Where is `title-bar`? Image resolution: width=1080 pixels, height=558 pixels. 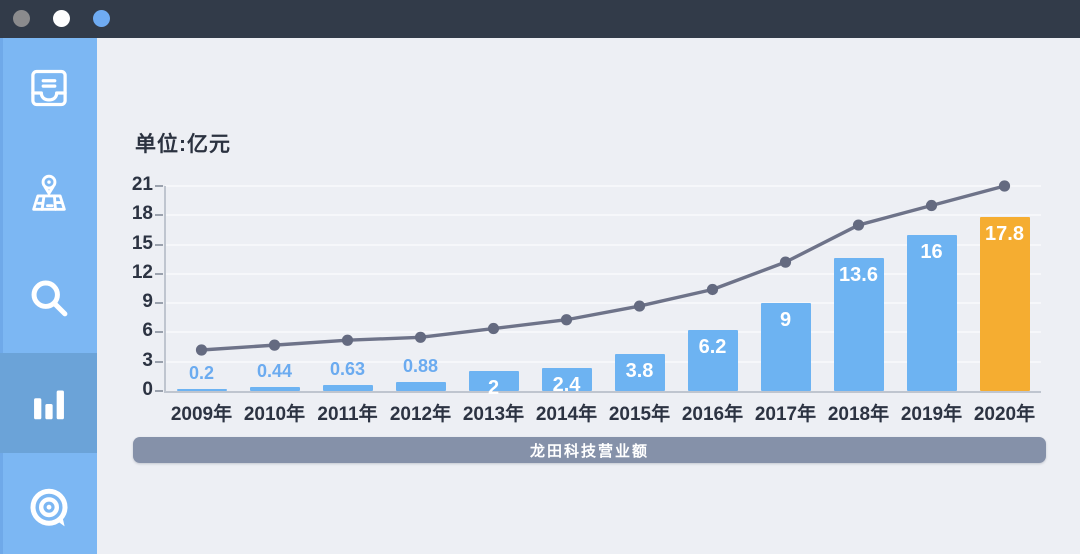
title-bar is located at coordinates (540, 19).